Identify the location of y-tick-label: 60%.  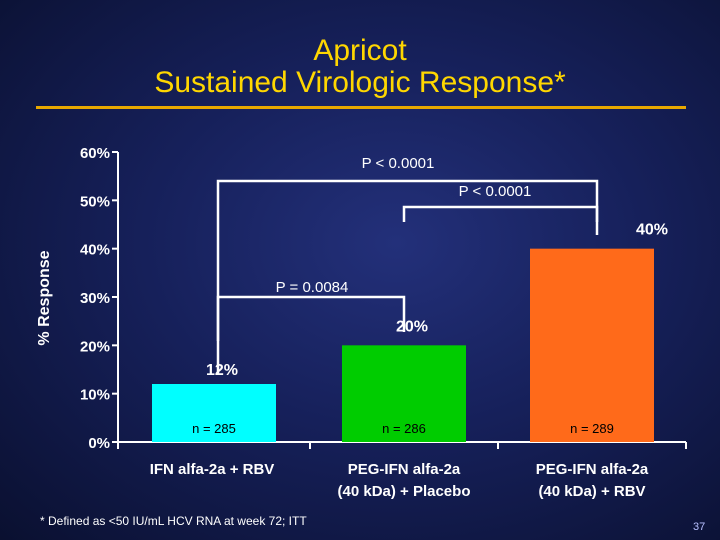
(95, 153).